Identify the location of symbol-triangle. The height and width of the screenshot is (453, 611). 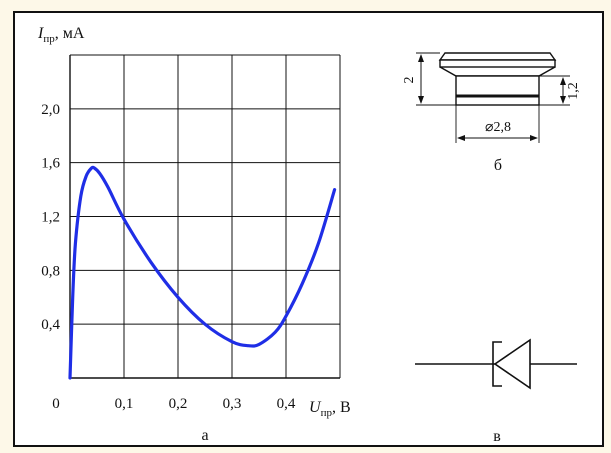
(512, 364).